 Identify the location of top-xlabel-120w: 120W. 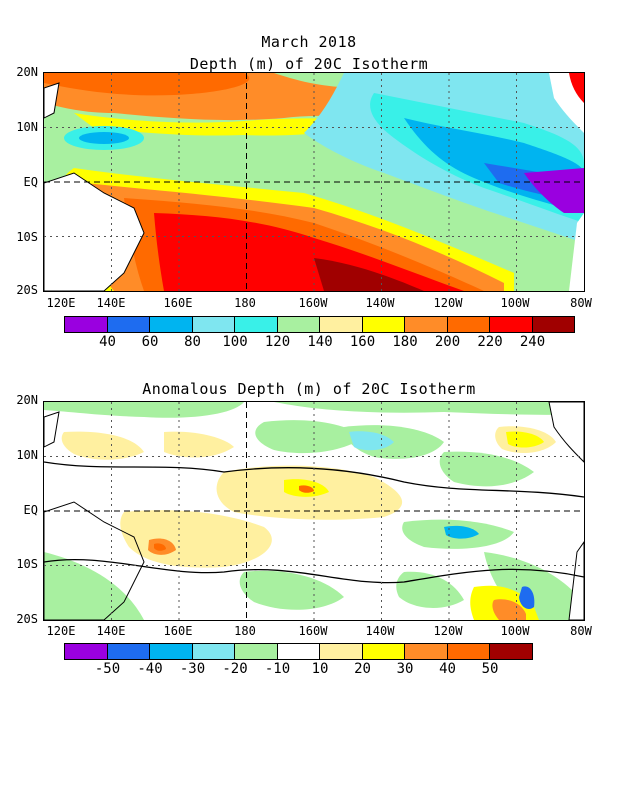
(448, 303).